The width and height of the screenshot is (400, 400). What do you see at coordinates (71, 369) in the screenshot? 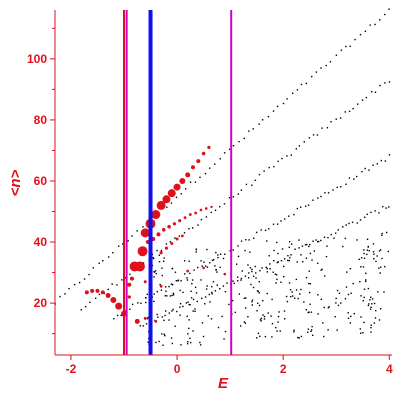
I see `x-tick-label: -2` at bounding box center [71, 369].